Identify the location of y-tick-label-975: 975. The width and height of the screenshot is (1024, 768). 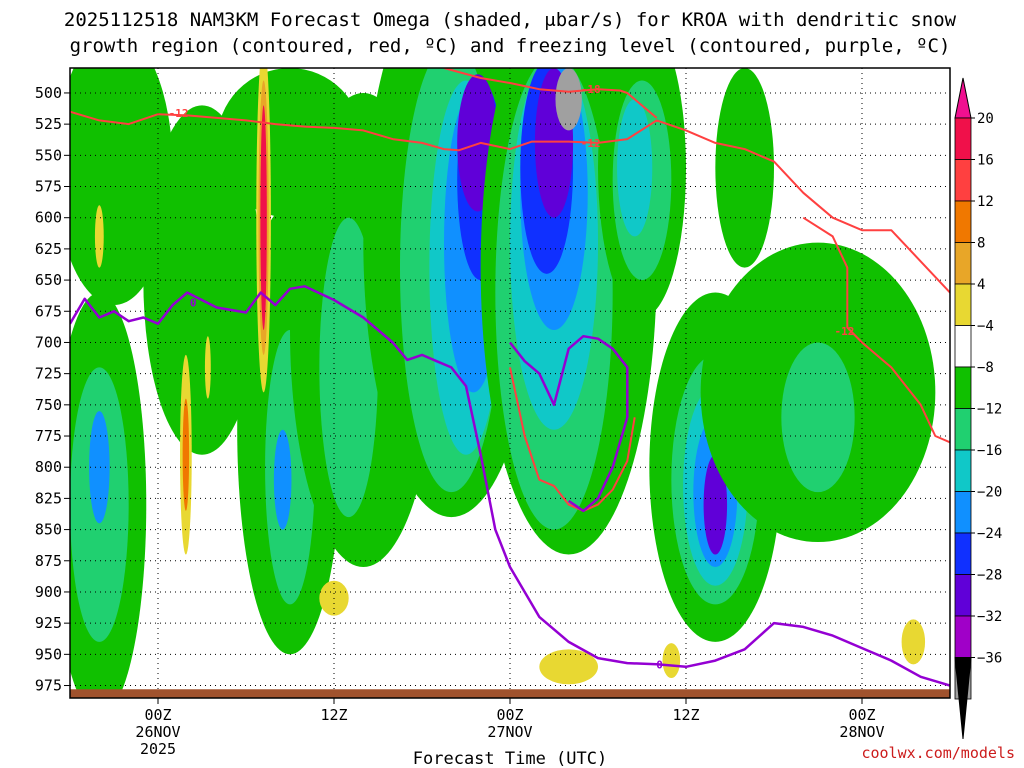
(48, 686).